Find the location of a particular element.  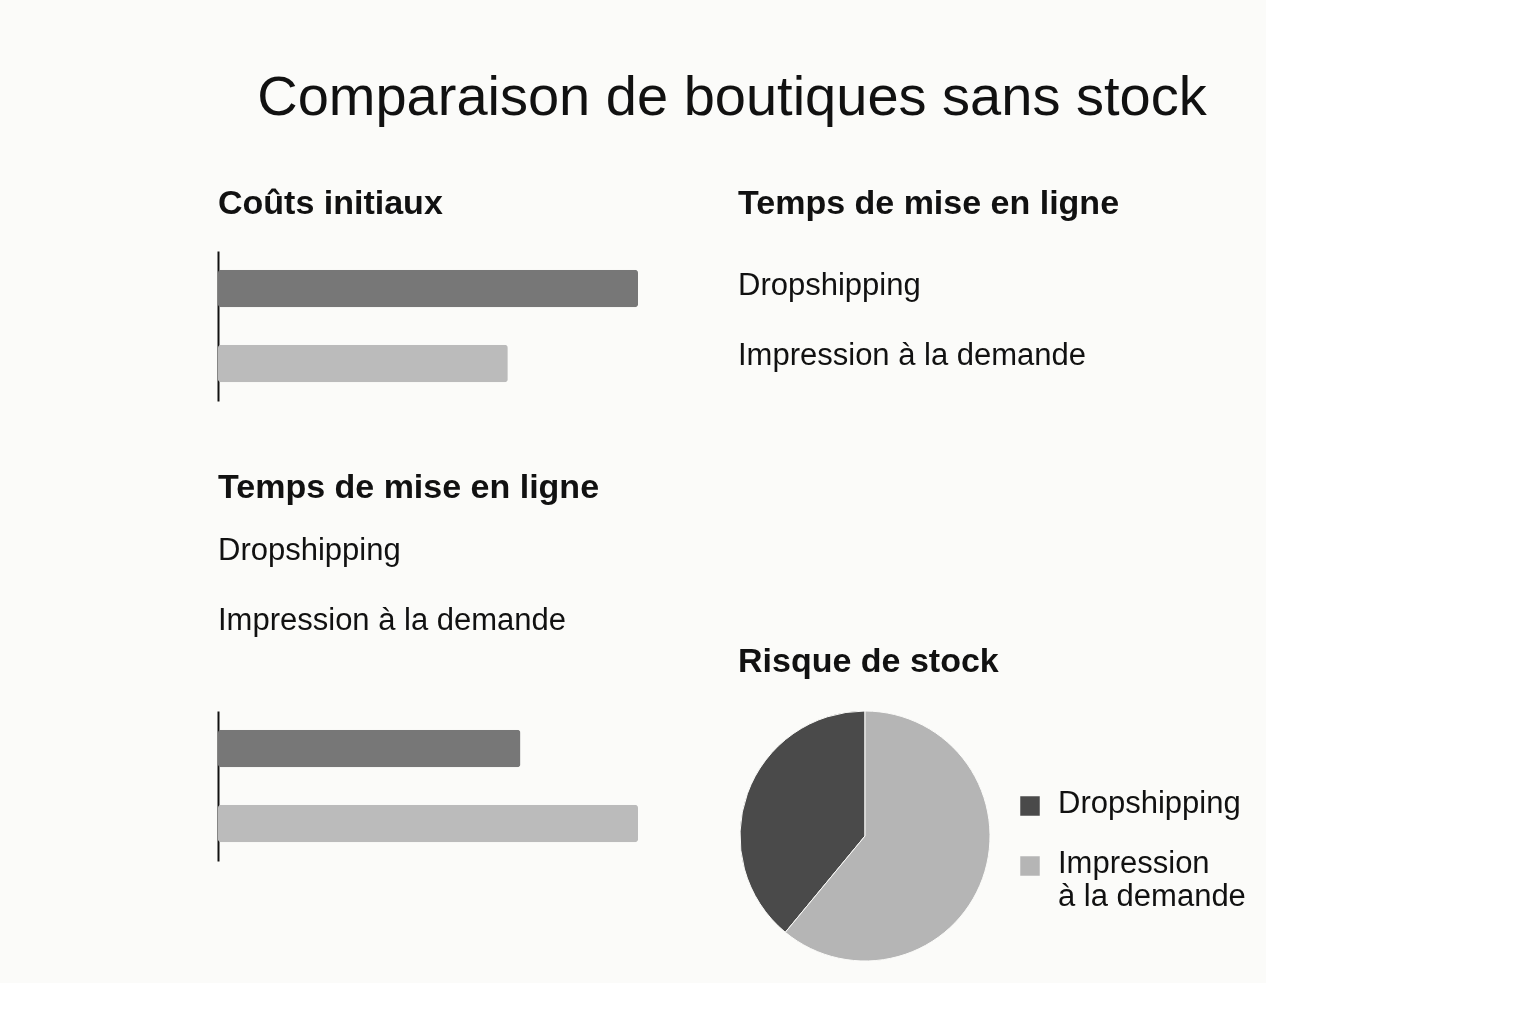

legend-label: Impression à la demande is located at coordinates (1152, 879).